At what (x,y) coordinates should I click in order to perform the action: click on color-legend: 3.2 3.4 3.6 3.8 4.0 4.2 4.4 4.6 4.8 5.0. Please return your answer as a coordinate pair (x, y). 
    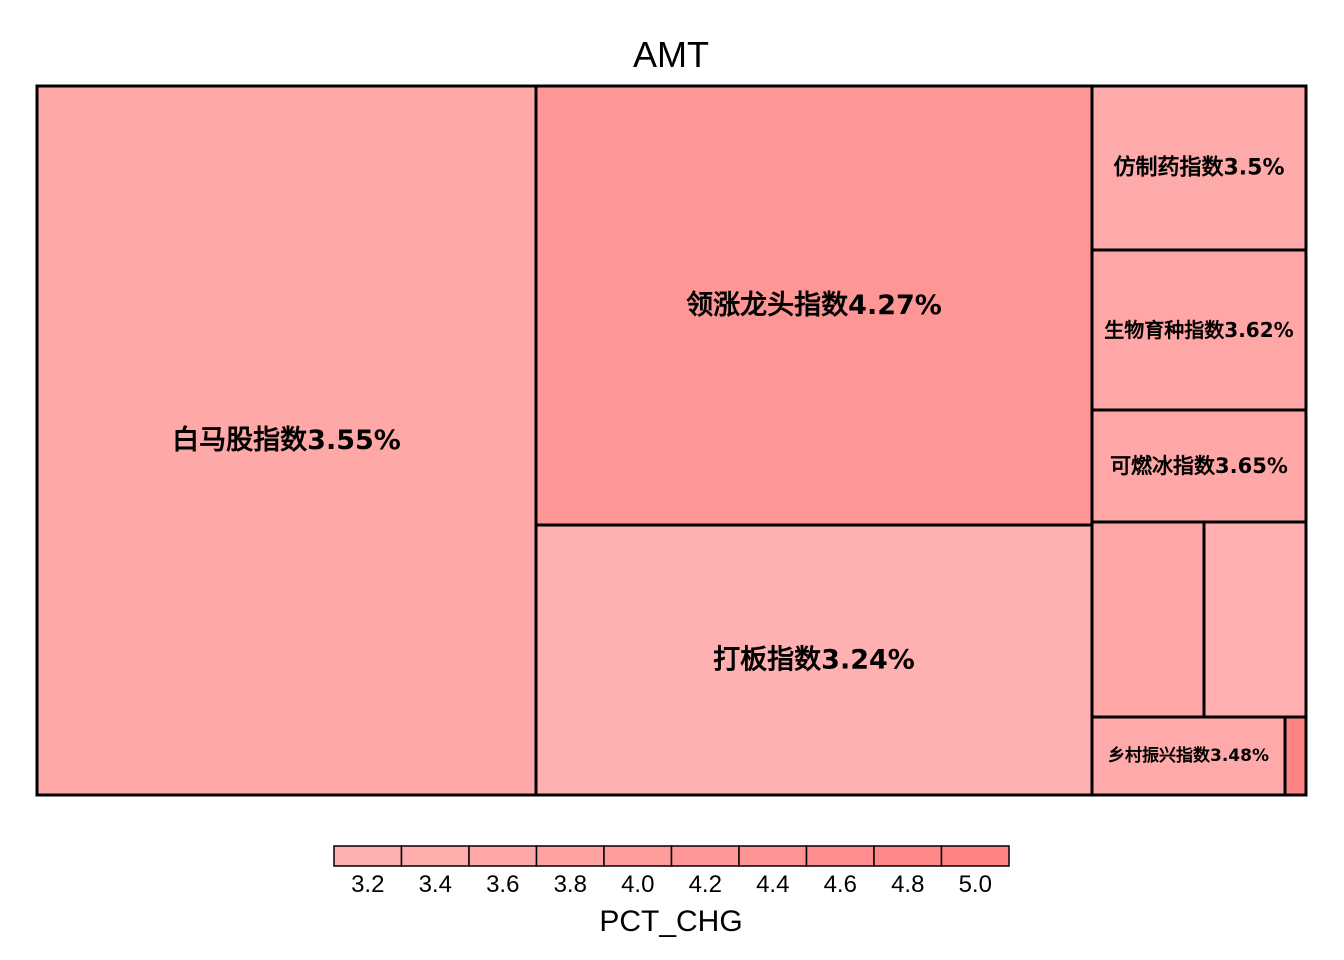
    Looking at the image, I should click on (671, 871).